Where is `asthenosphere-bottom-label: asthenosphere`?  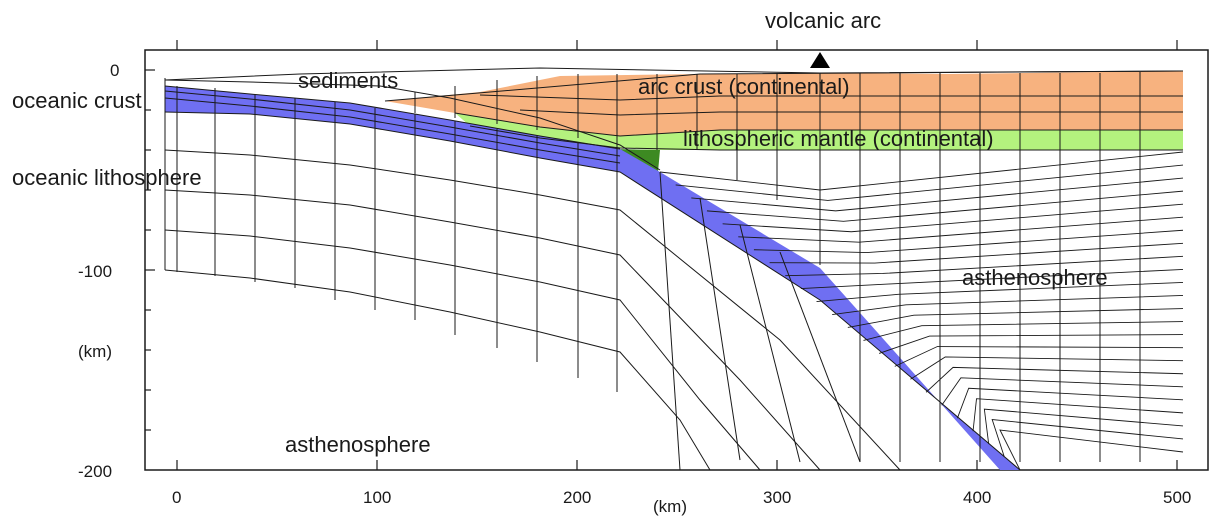
asthenosphere-bottom-label: asthenosphere is located at coordinates (358, 444).